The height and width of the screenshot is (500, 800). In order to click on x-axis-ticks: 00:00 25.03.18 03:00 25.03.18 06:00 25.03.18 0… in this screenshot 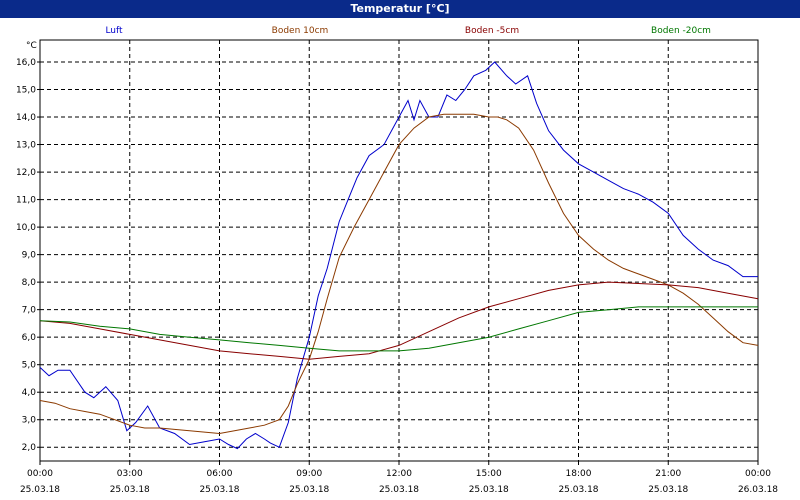, I will do `click(399, 478)`.